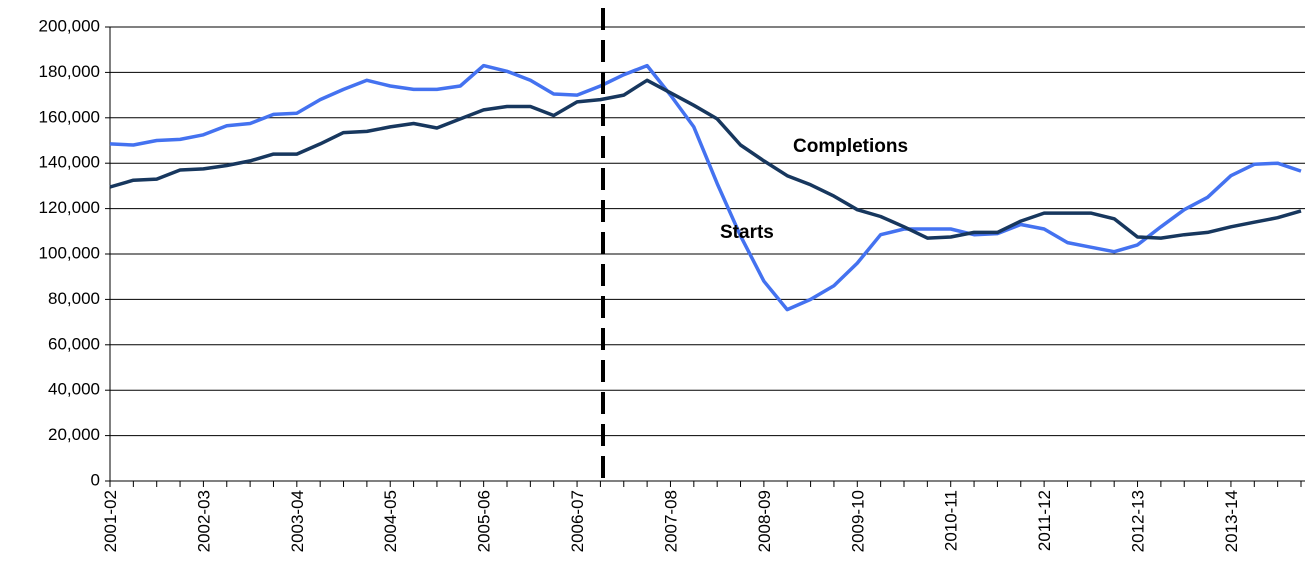  What do you see at coordinates (74, 298) in the screenshot?
I see `y-tick-label: 80,000` at bounding box center [74, 298].